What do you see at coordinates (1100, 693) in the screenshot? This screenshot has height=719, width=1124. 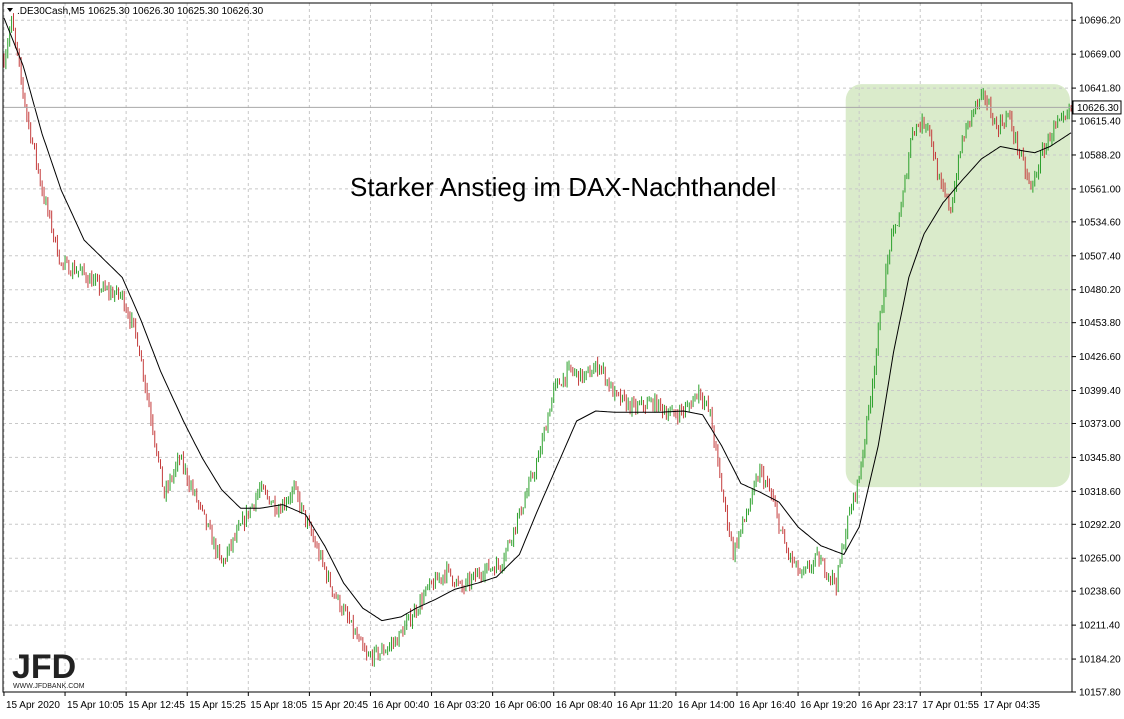 I see `y-tick-label: 10157.80` at bounding box center [1100, 693].